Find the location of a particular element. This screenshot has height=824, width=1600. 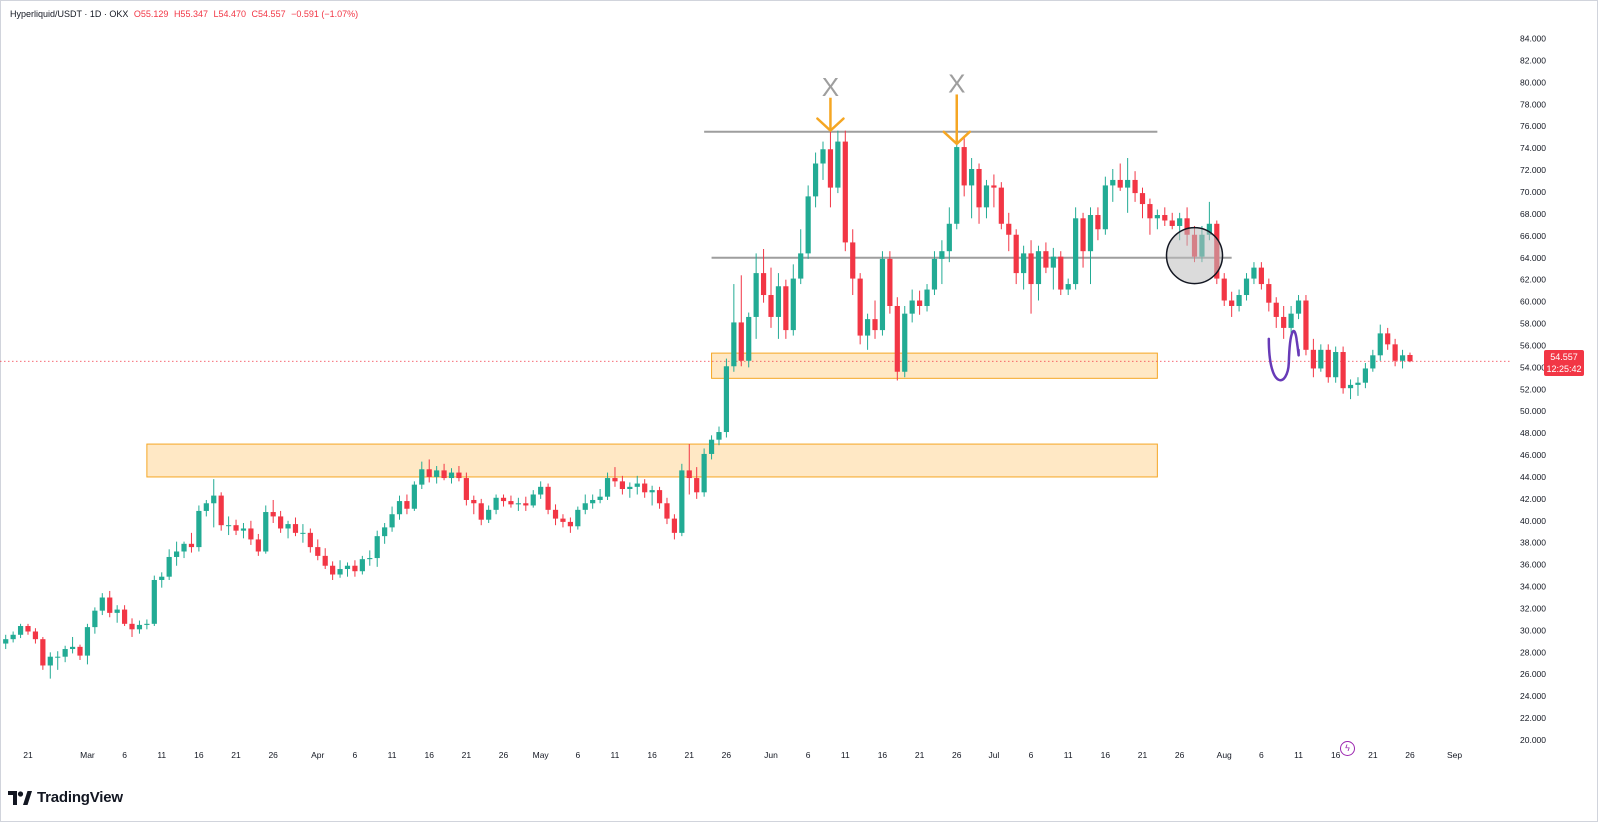

time-tick-label: Jun is located at coordinates (771, 755).